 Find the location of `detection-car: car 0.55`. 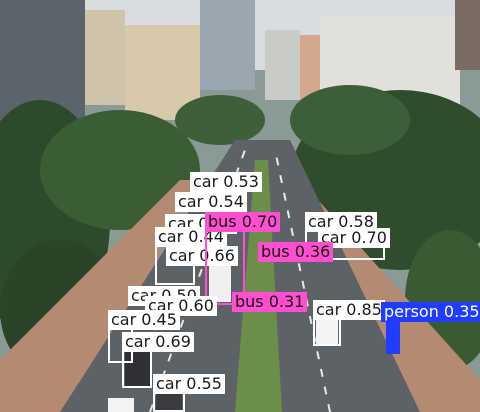

detection-car: car 0.55 is located at coordinates (189, 393).